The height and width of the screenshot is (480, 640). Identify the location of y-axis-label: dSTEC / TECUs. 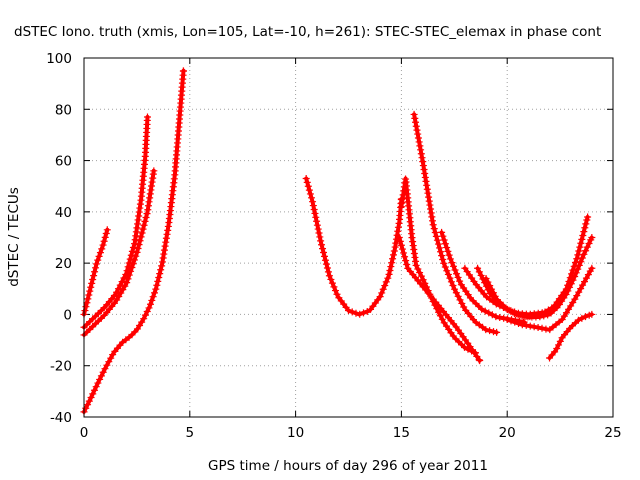
(14, 237).